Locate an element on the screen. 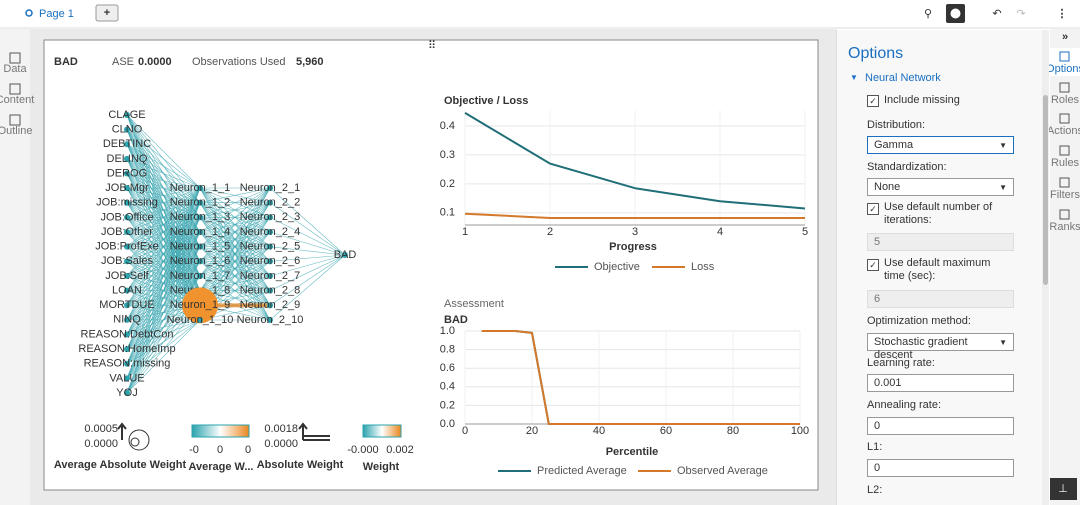 The width and height of the screenshot is (1080, 505). y-tick-label: 0.3 is located at coordinates (447, 155).